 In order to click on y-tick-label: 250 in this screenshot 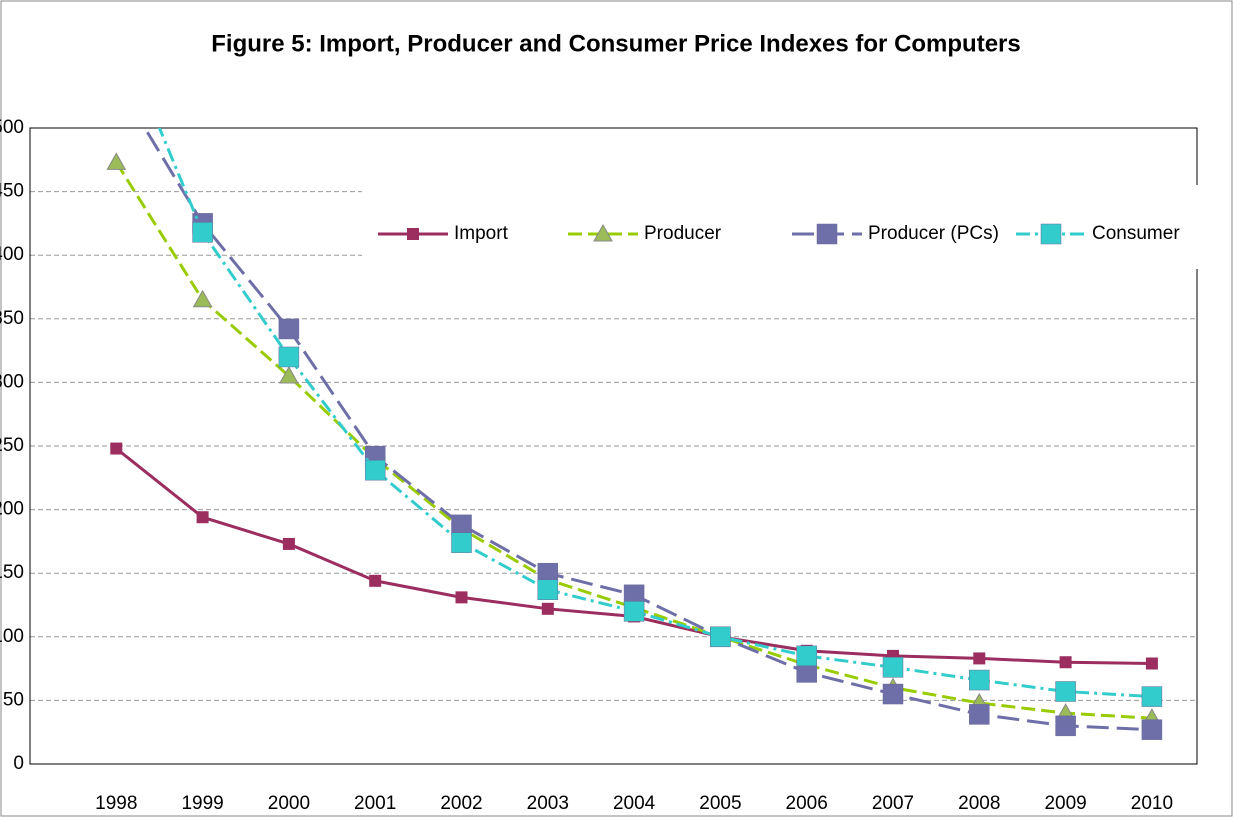, I will do `click(12, 445)`.